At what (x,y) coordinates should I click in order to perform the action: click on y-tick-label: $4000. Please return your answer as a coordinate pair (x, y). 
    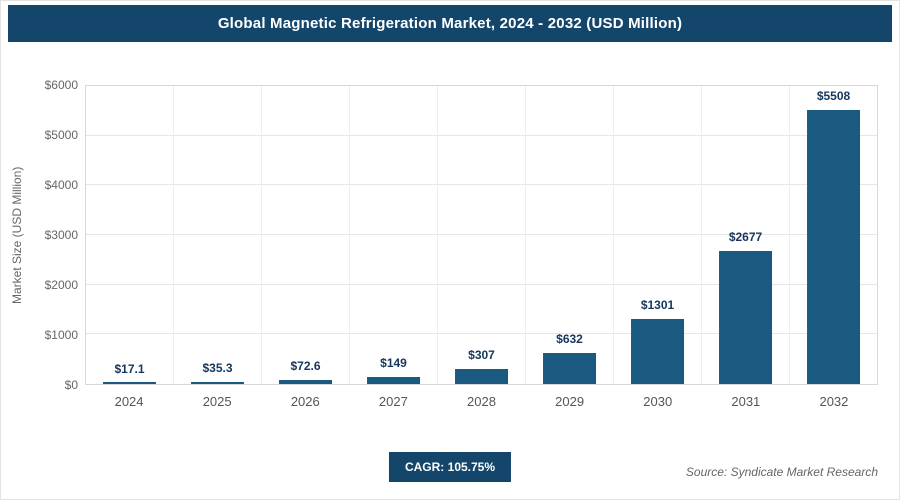
    Looking at the image, I should click on (61, 185).